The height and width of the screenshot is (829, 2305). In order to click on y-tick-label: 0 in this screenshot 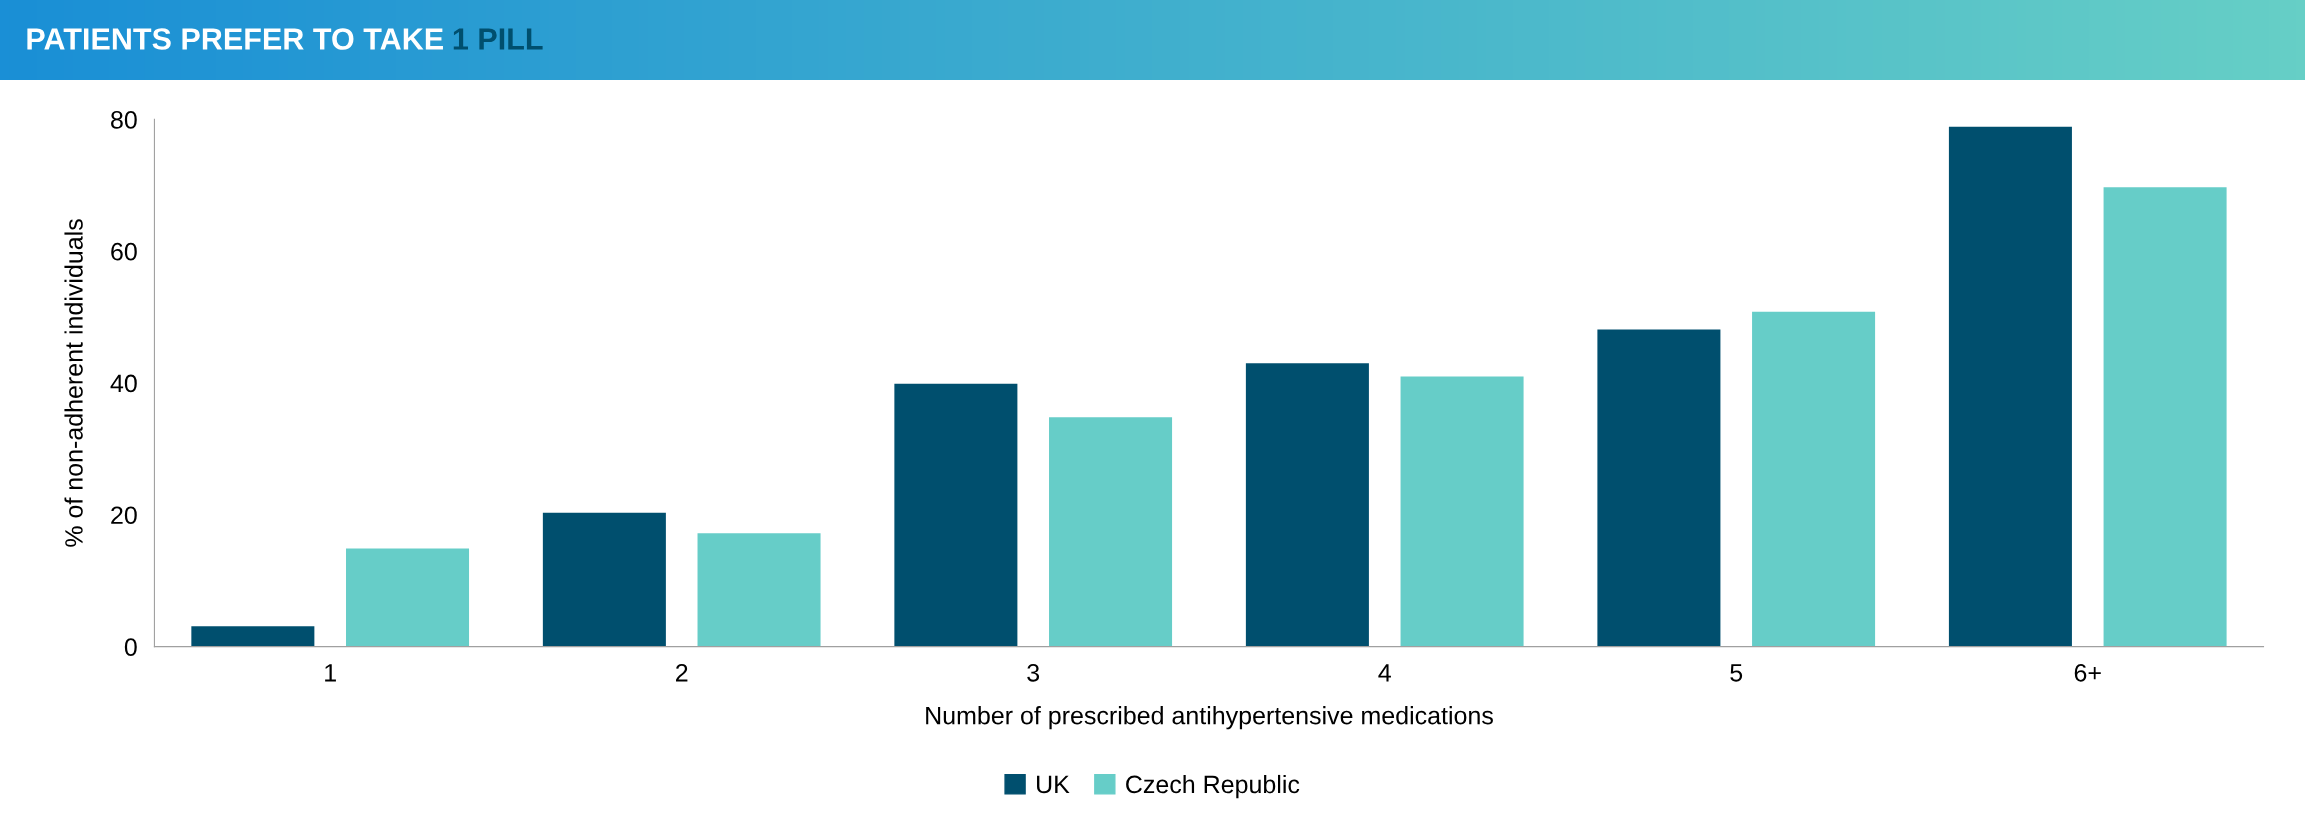, I will do `click(130, 647)`.